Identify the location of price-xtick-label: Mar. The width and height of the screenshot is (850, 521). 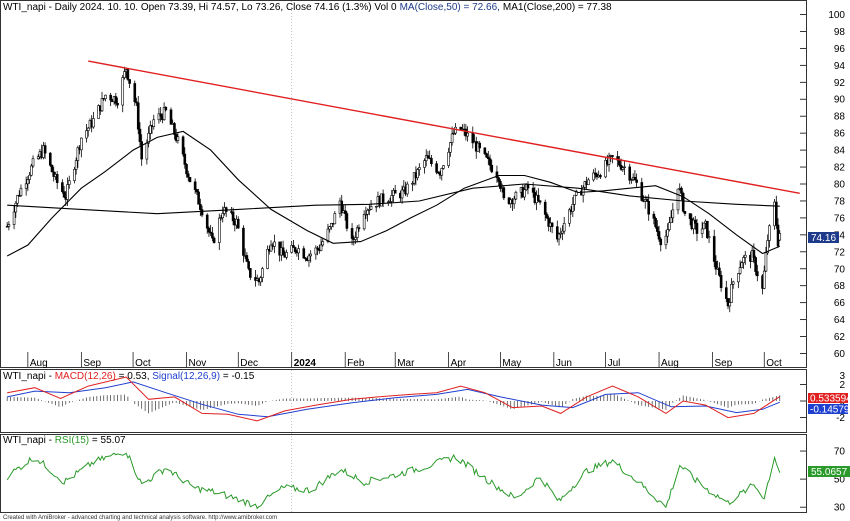
(406, 363).